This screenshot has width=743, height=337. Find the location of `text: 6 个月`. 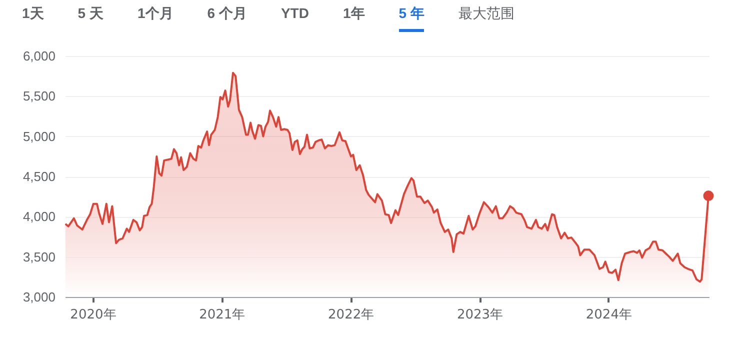

text: 6 个月 is located at coordinates (227, 13).